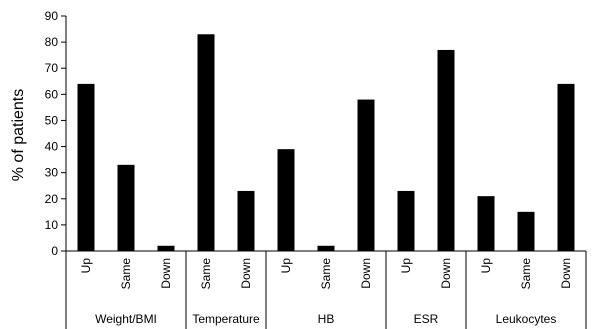 The width and height of the screenshot is (592, 329). Describe the element at coordinates (52, 199) in the screenshot. I see `y-tick-label: 20` at that location.